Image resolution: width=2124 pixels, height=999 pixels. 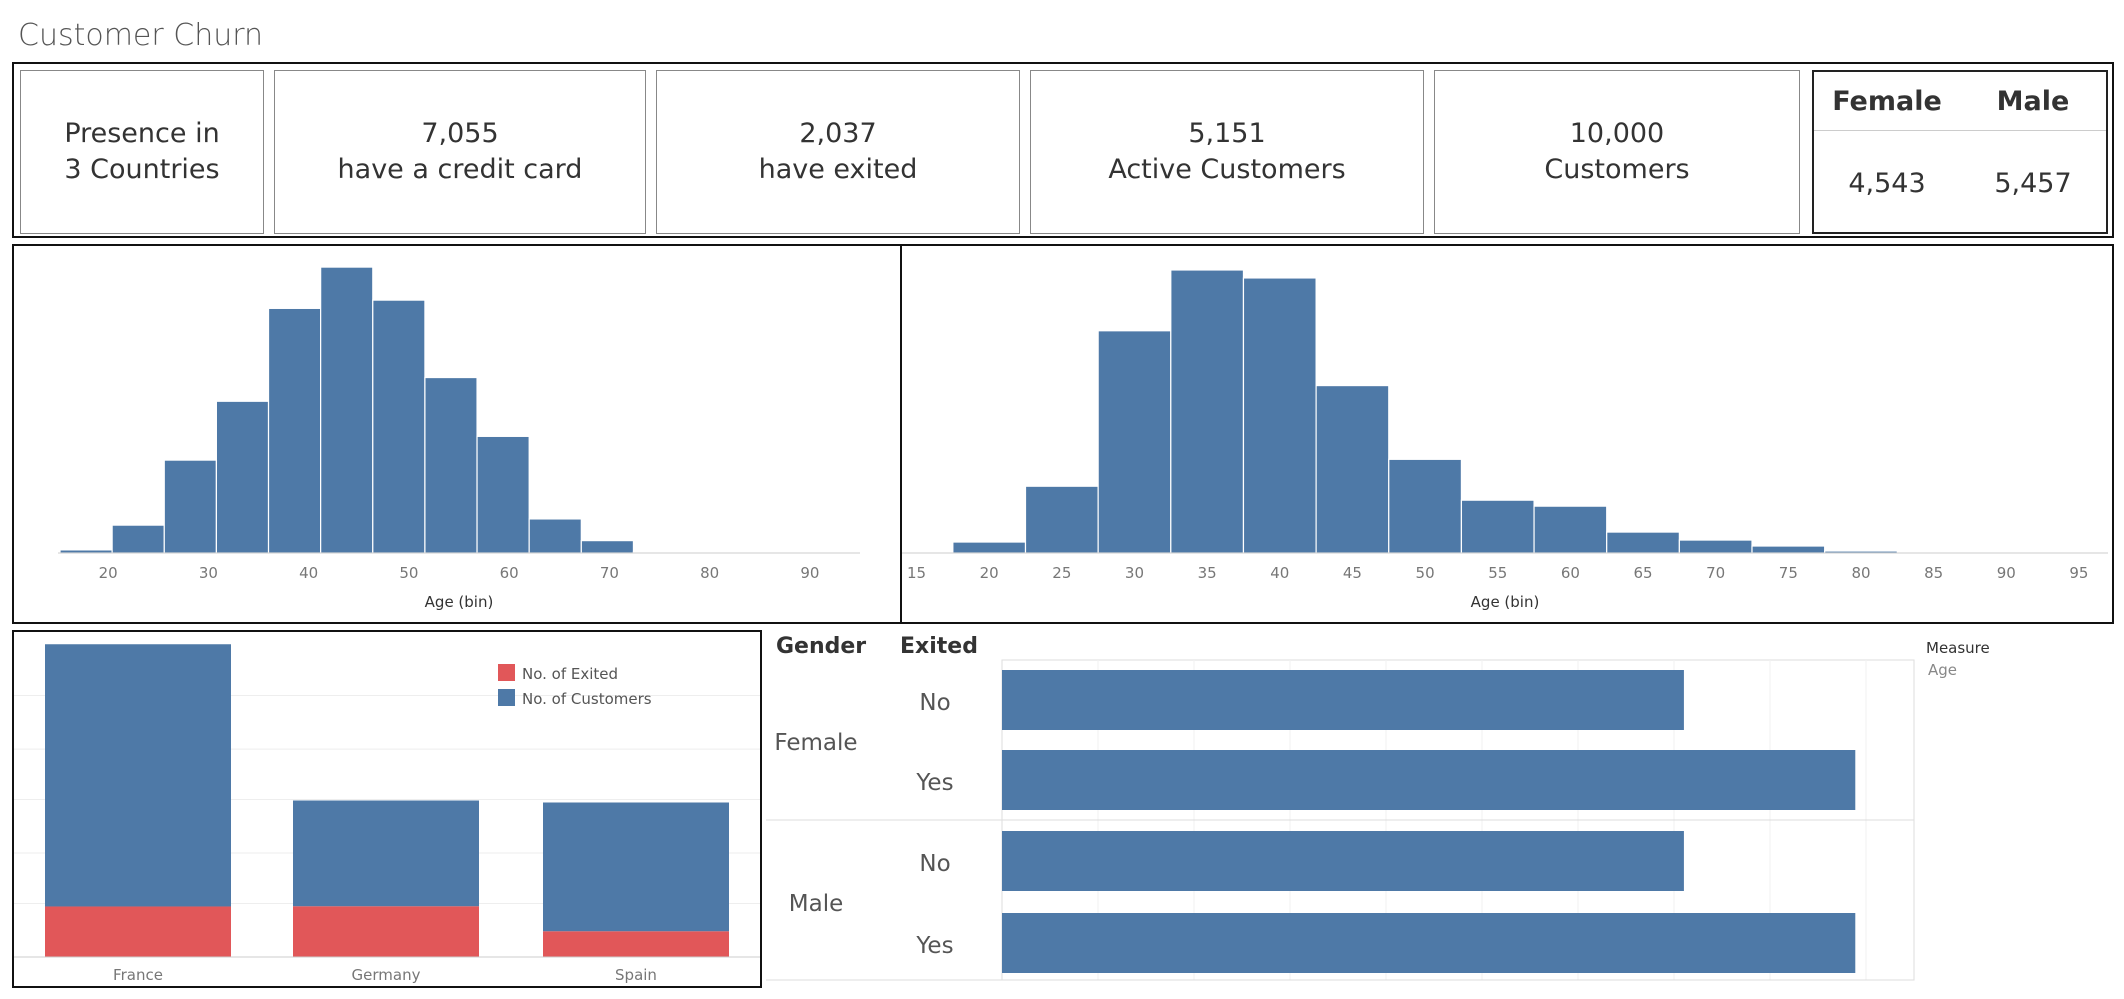 I want to click on right-histogram-tick-label: 55, so click(x=1497, y=573).